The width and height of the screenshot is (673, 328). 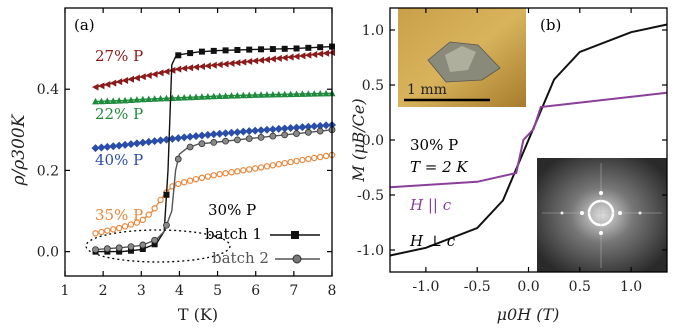 What do you see at coordinates (255, 291) in the screenshot?
I see `x-tick-label: 6` at bounding box center [255, 291].